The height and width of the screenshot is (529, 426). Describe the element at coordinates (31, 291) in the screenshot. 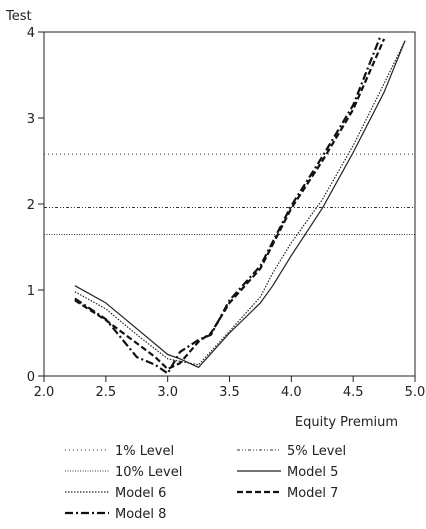

I see `y-tick-label-1: 1` at that location.